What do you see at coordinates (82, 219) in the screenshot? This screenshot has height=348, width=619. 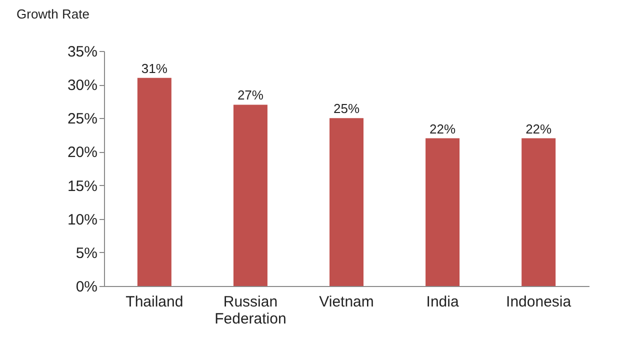 I see `y-tick-label: 10%` at bounding box center [82, 219].